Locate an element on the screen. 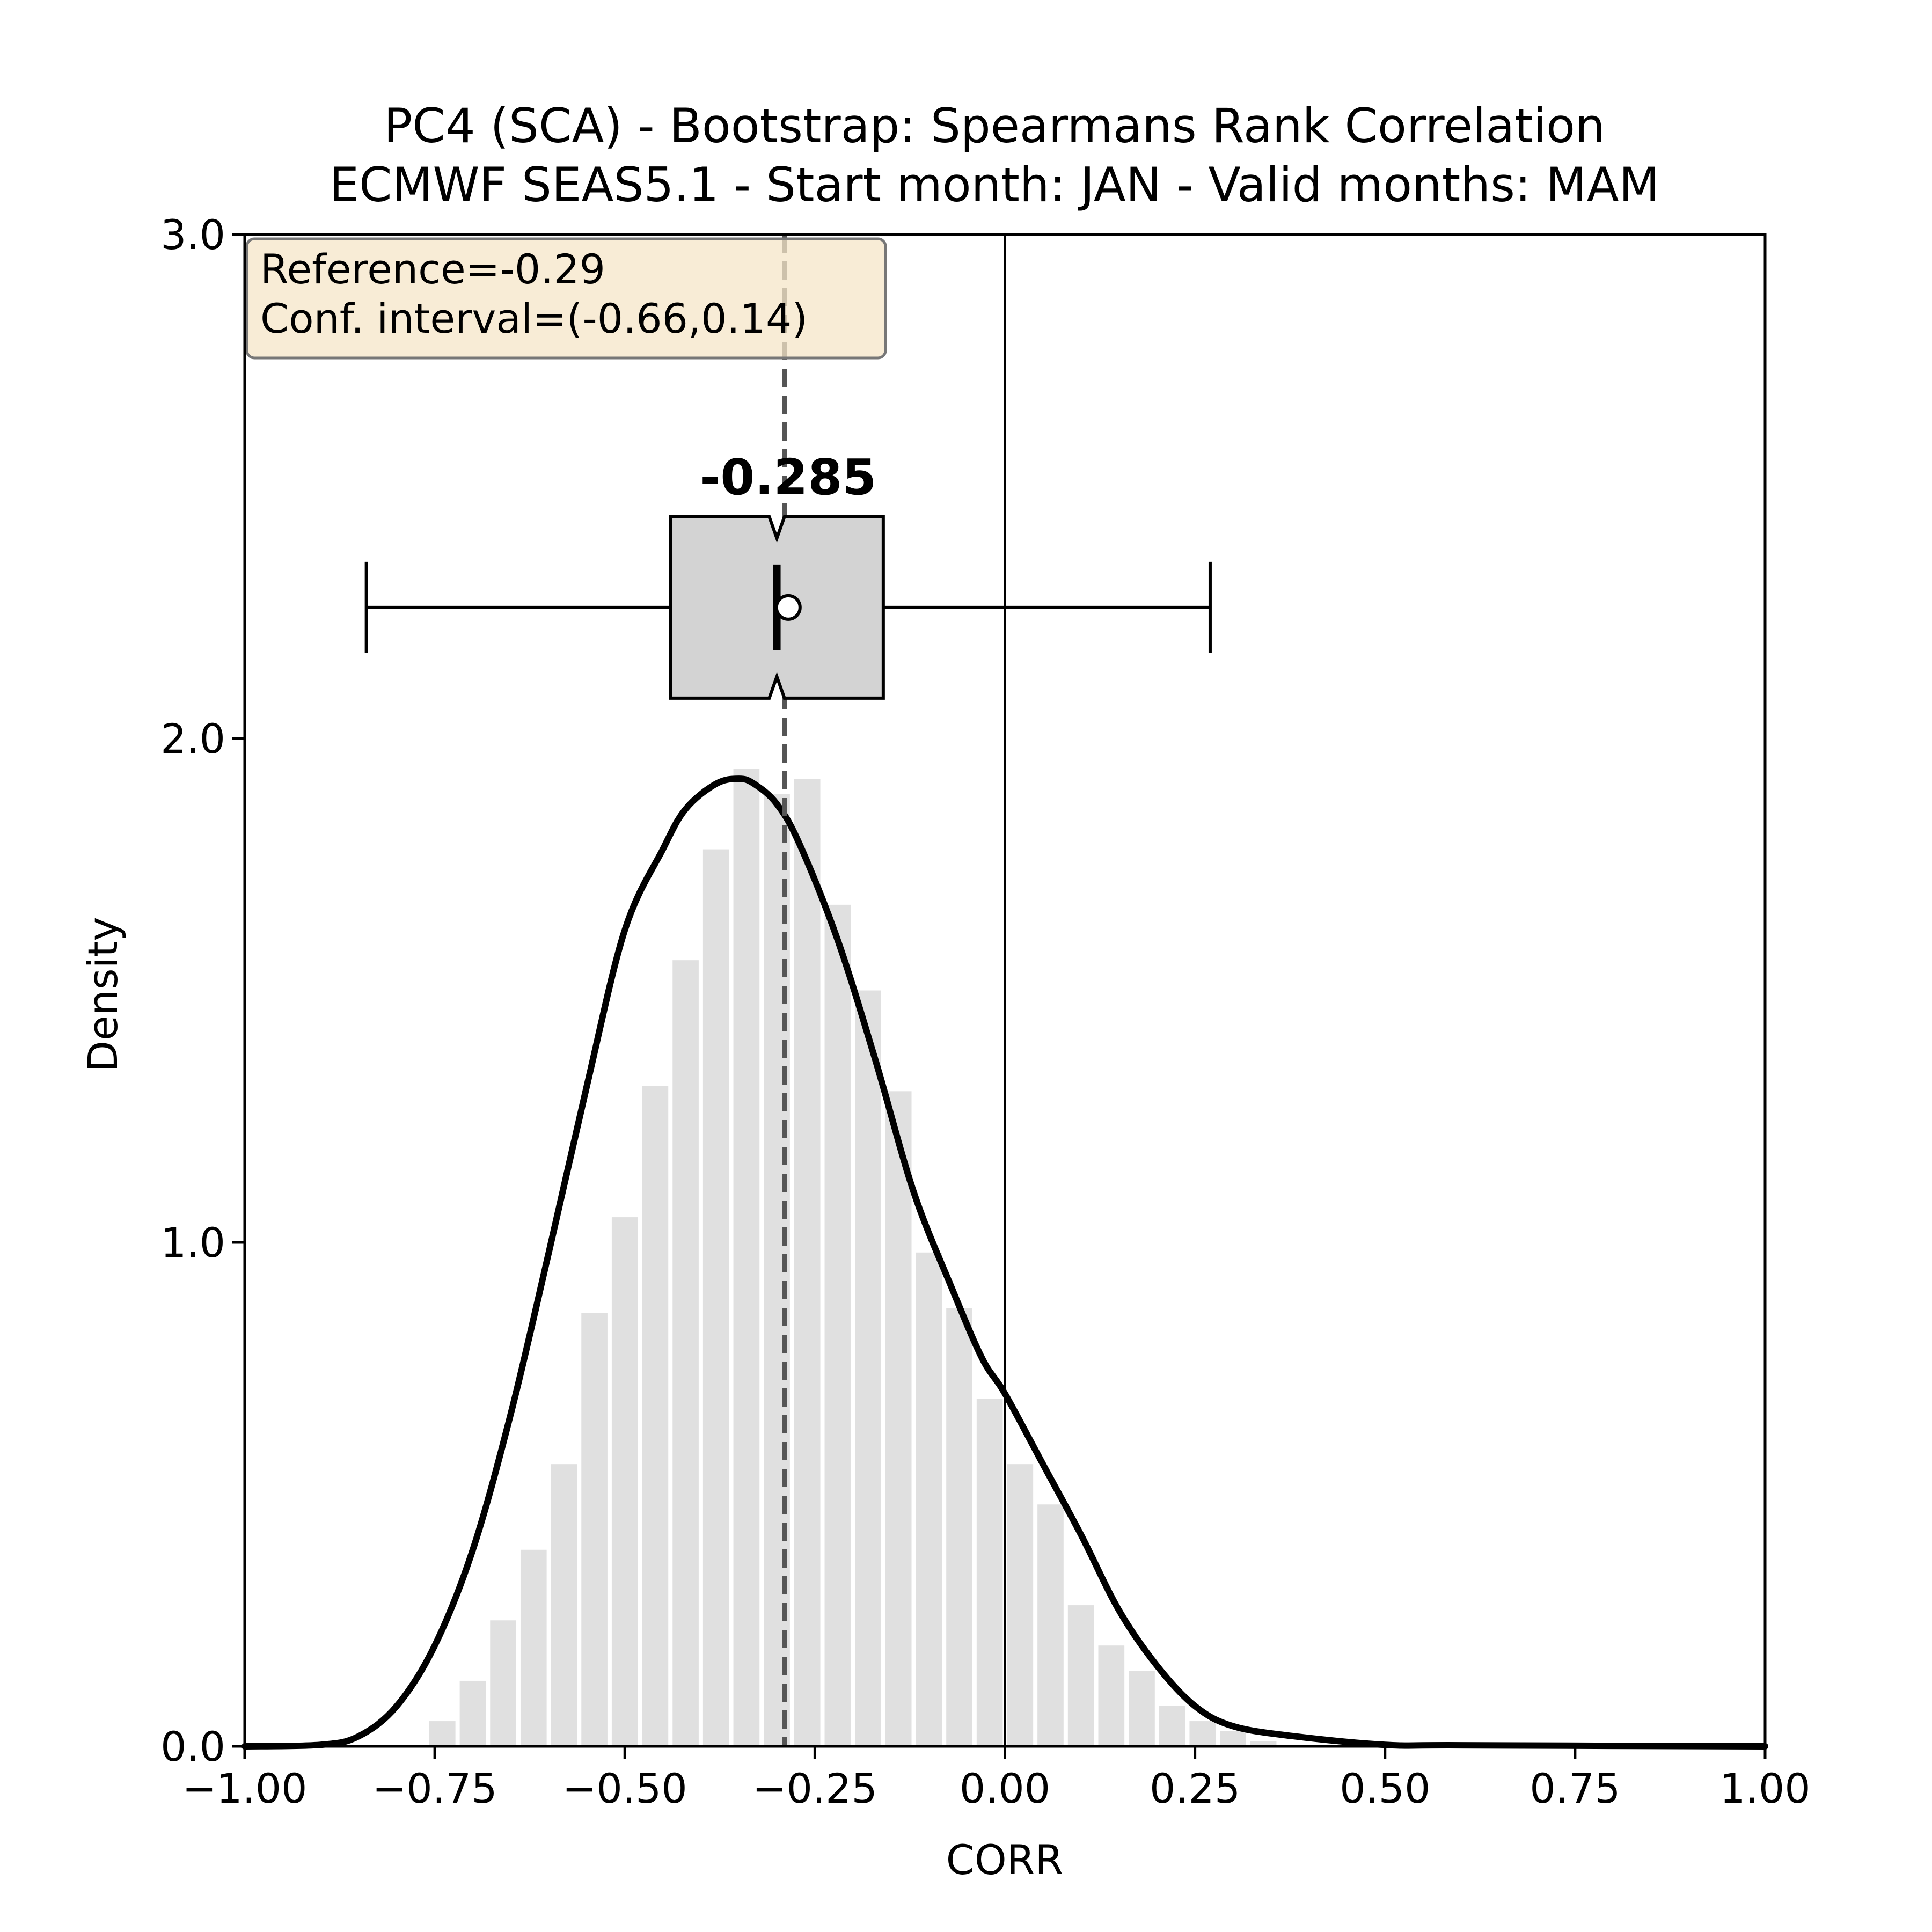  info-reference-text: Reference=-0.29 is located at coordinates (432, 269).